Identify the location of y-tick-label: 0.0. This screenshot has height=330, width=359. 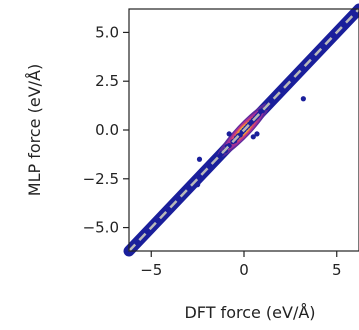
(107, 130).